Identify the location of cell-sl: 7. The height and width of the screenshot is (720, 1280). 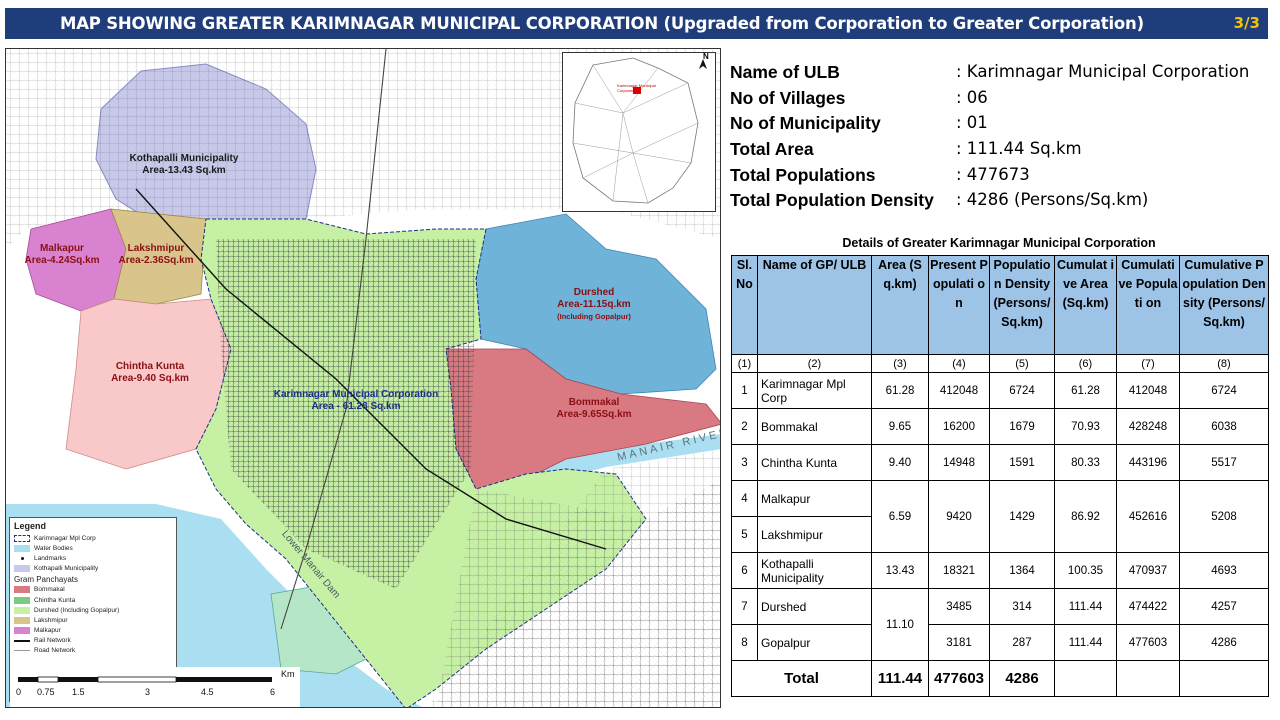
(744, 606).